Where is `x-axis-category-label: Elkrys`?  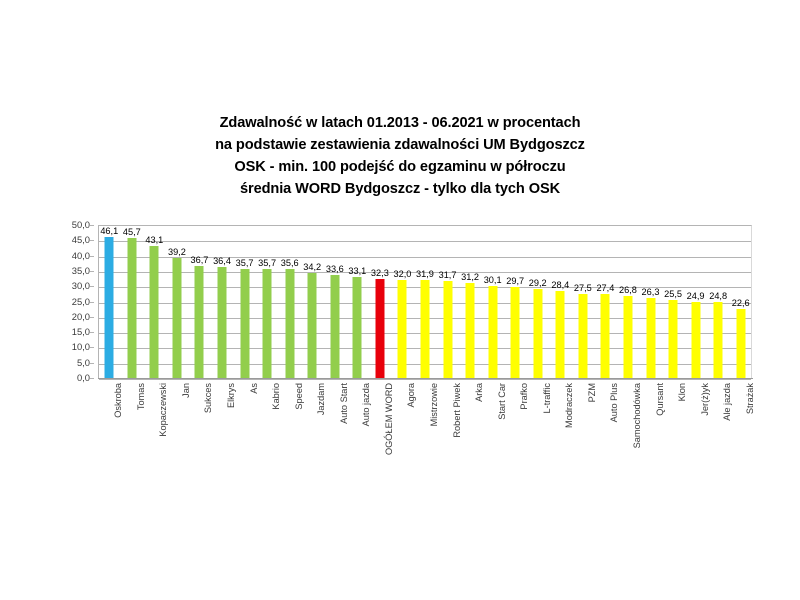
x-axis-category-label: Elkrys is located at coordinates (231, 396).